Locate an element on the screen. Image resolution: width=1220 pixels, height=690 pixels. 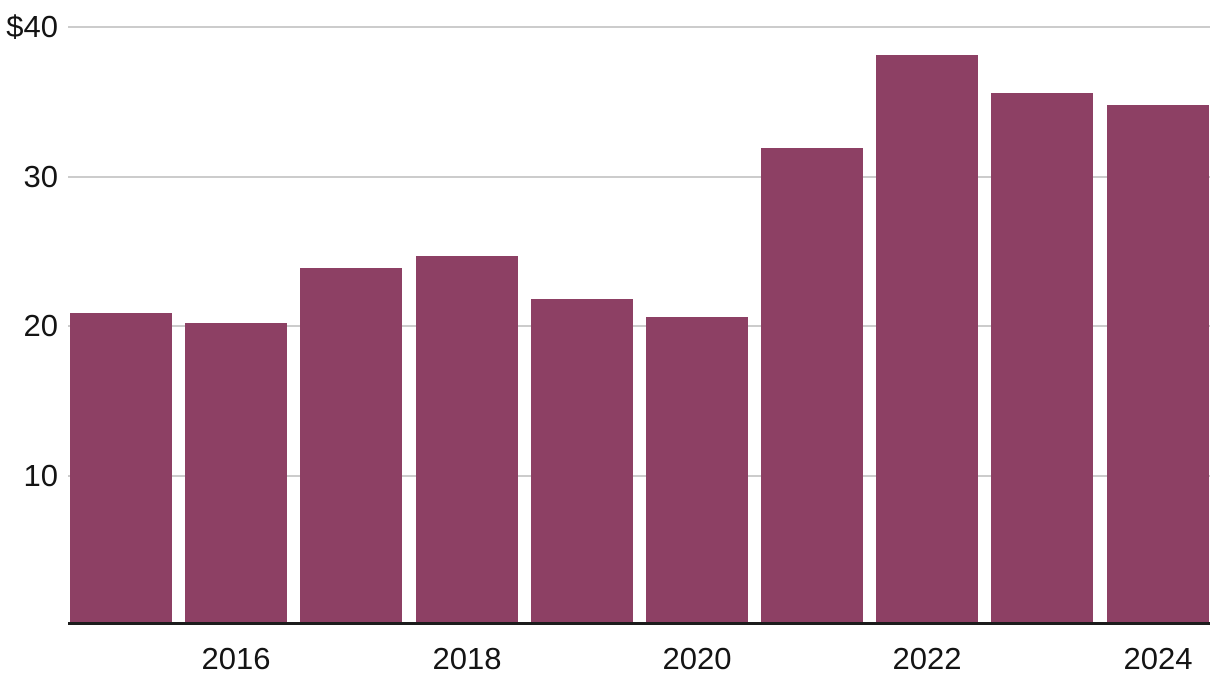
x-tick-label: 2016 is located at coordinates (236, 658).